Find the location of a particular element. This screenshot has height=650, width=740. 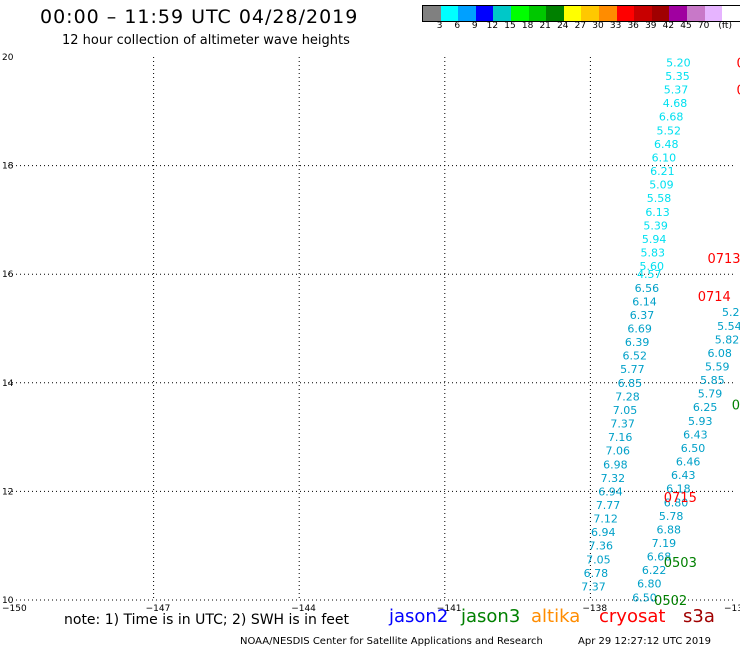

legend-label: 70 is located at coordinates (703, 26).